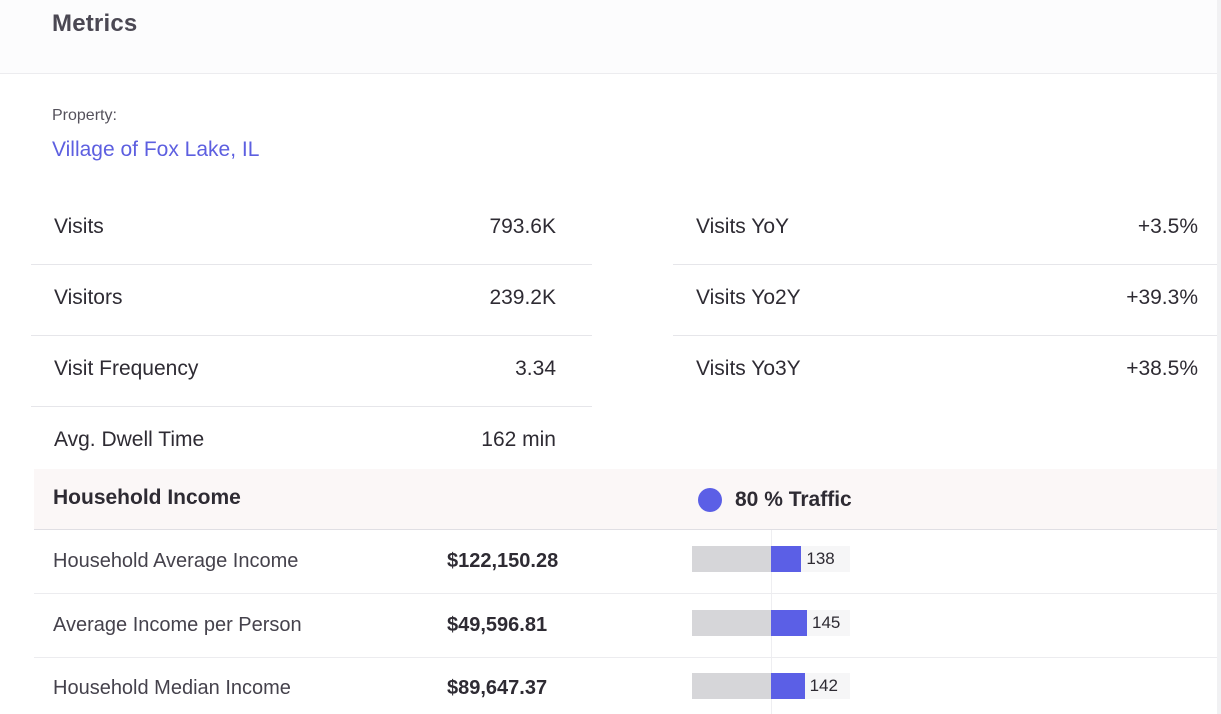  What do you see at coordinates (311, 300) in the screenshot?
I see `metric-row-visitors: Visitors 239.2K` at bounding box center [311, 300].